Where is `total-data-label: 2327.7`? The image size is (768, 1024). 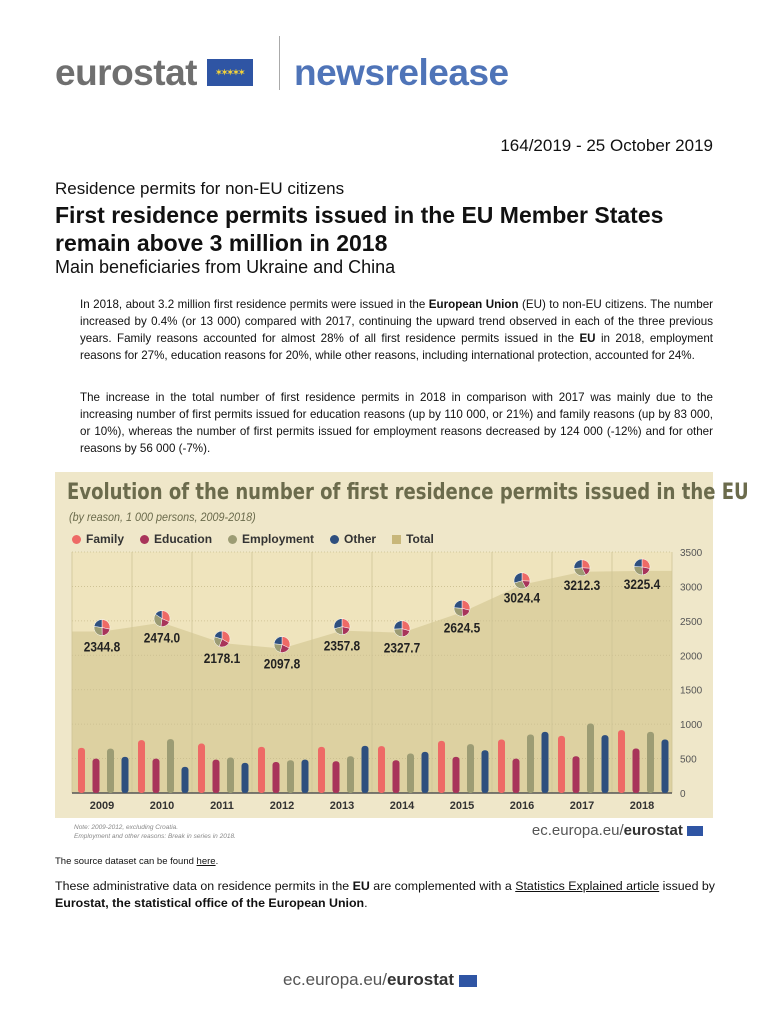
total-data-label: 2327.7 is located at coordinates (402, 648).